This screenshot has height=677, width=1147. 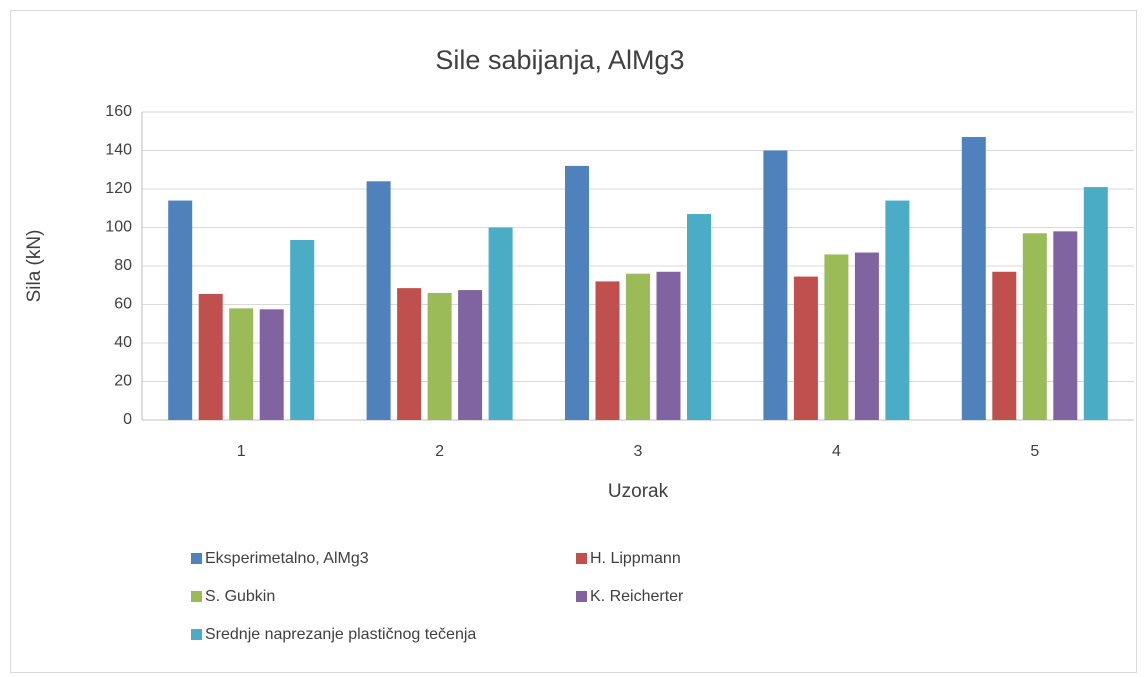 What do you see at coordinates (240, 596) in the screenshot?
I see `legend-label: S. Gubkin` at bounding box center [240, 596].